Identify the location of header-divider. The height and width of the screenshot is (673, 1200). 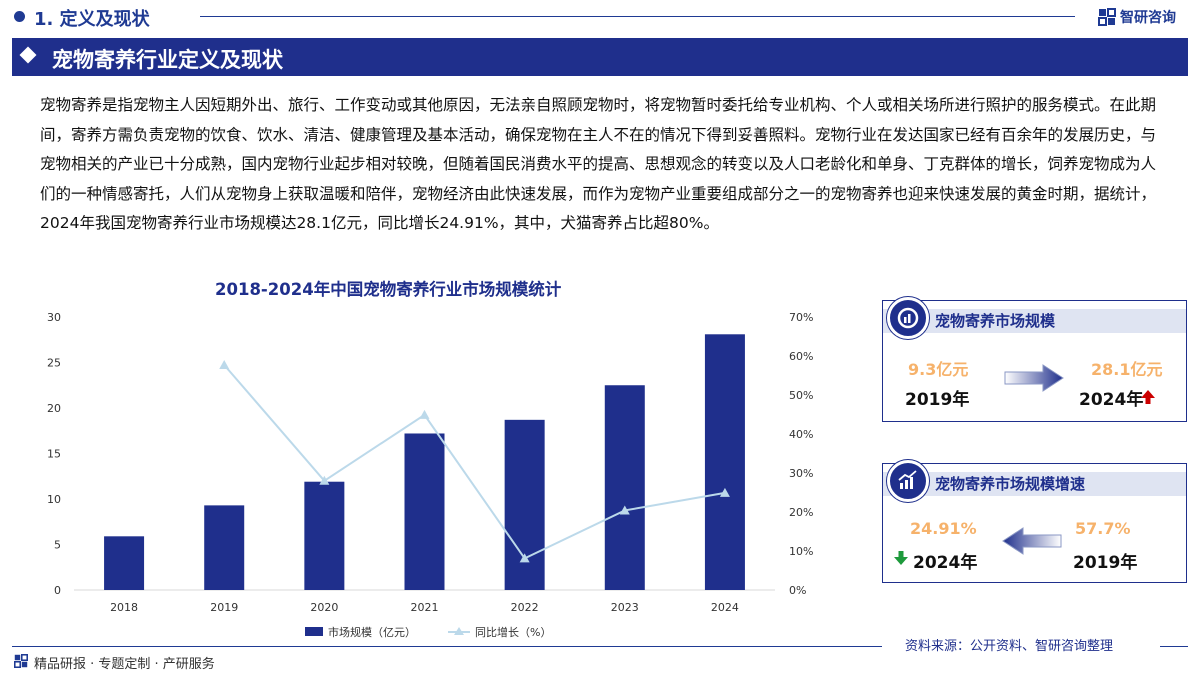
(637, 16).